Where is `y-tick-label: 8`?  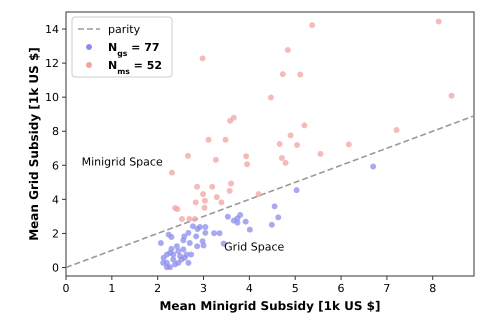 y-tick-label: 8 is located at coordinates (55, 131).